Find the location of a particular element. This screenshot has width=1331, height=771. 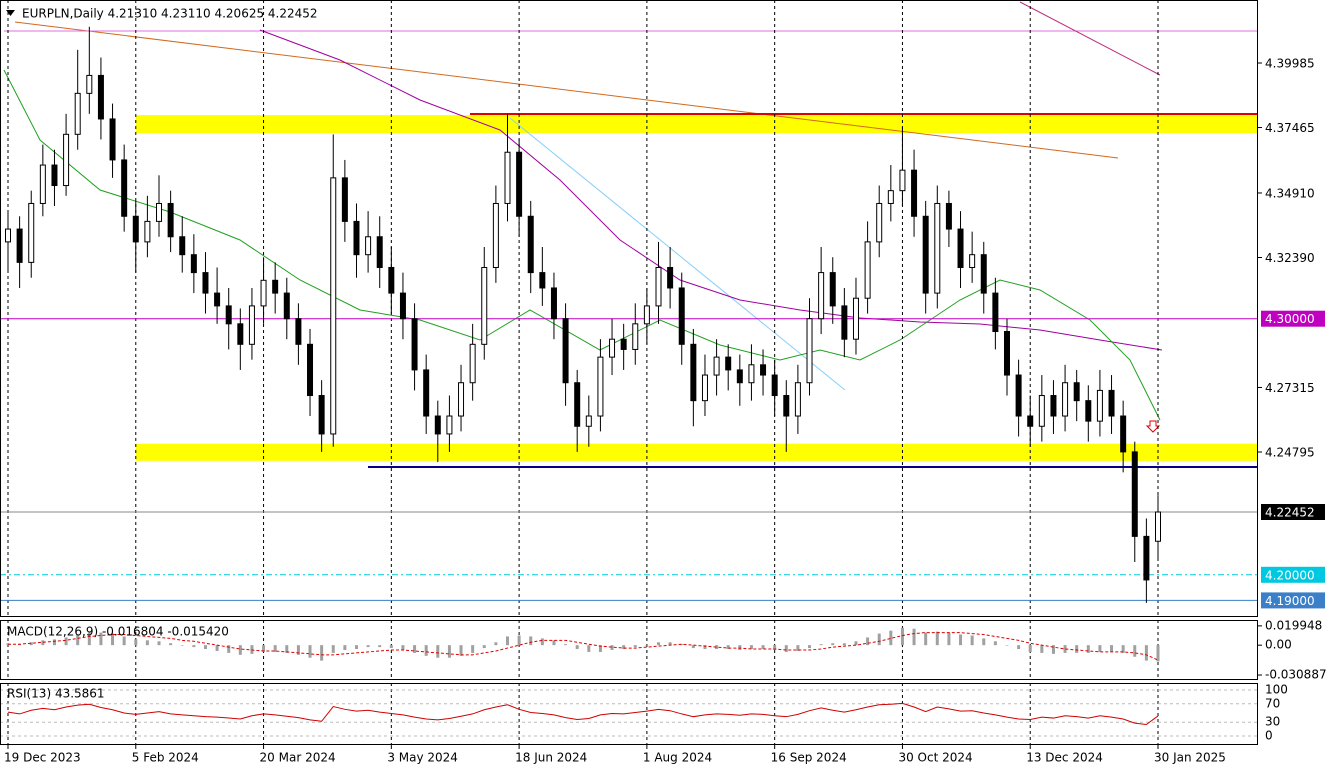

y-tick-label: 4.24795 is located at coordinates (1290, 453).